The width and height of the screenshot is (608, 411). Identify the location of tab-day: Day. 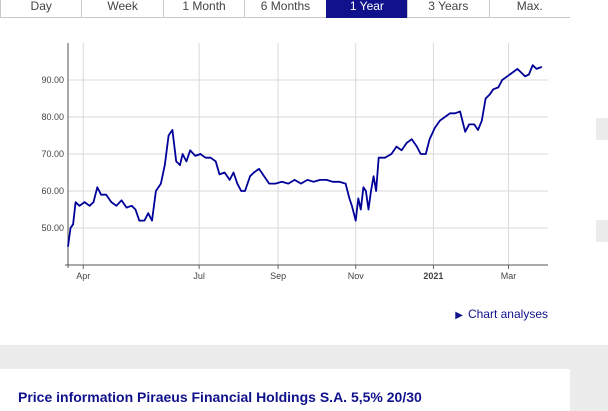
(41, 9).